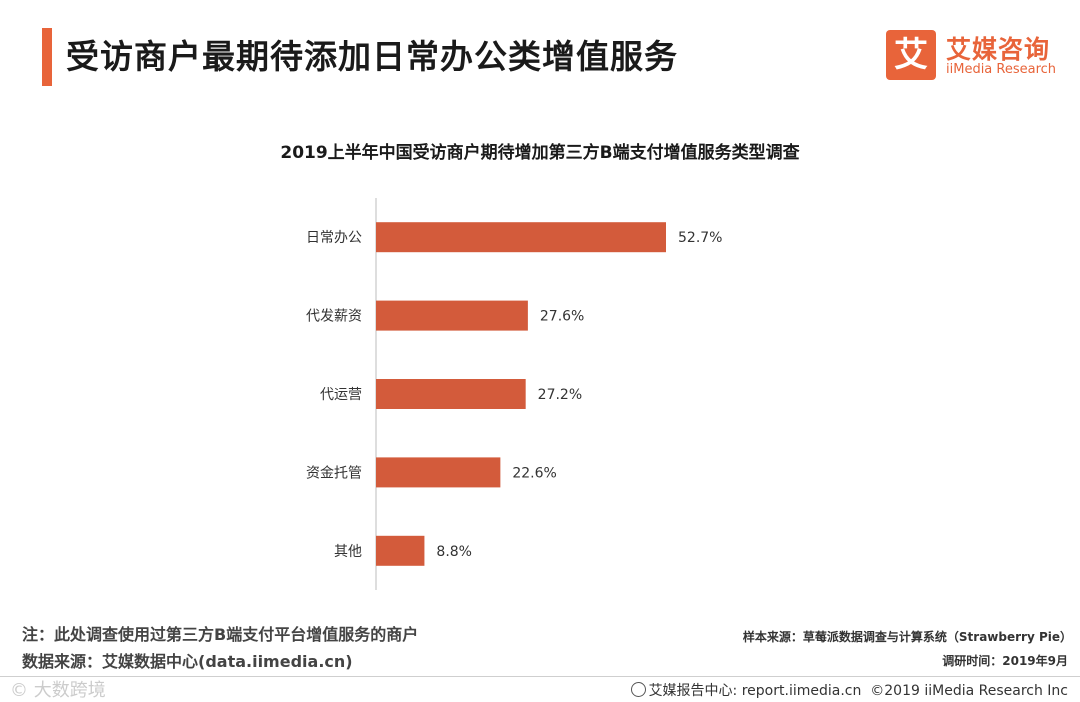 Image resolution: width=1080 pixels, height=702 pixels. Describe the element at coordinates (700, 238) in the screenshot. I see `value-label-0: 52.7%` at that location.